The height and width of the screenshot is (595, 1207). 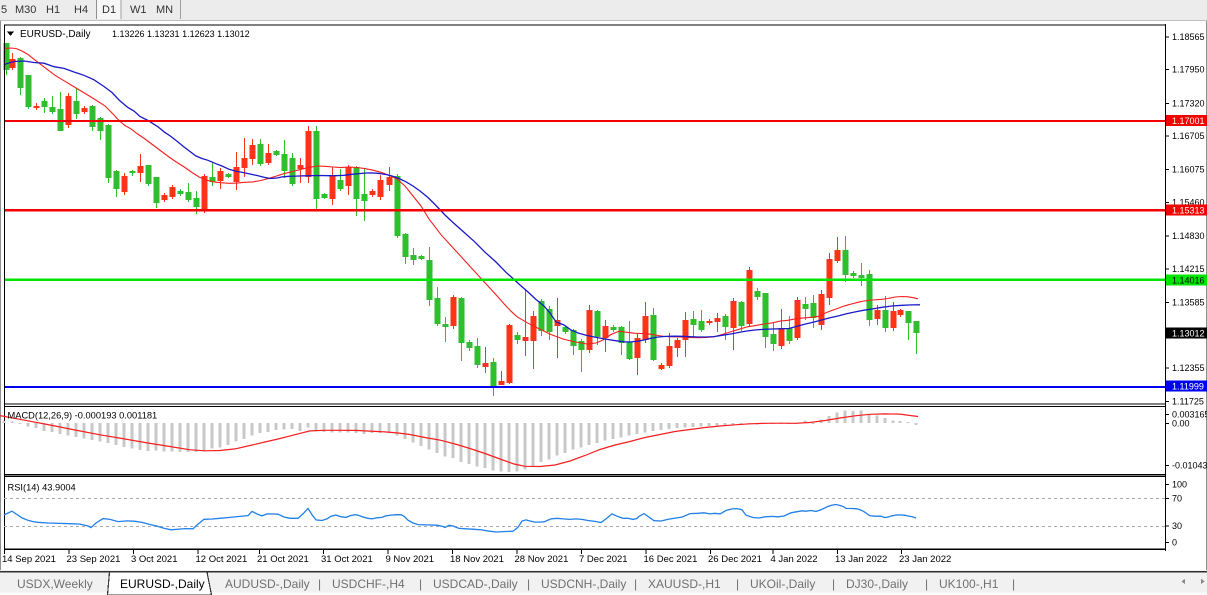 I want to click on svg-text: 1.16705, so click(x=1188, y=136).